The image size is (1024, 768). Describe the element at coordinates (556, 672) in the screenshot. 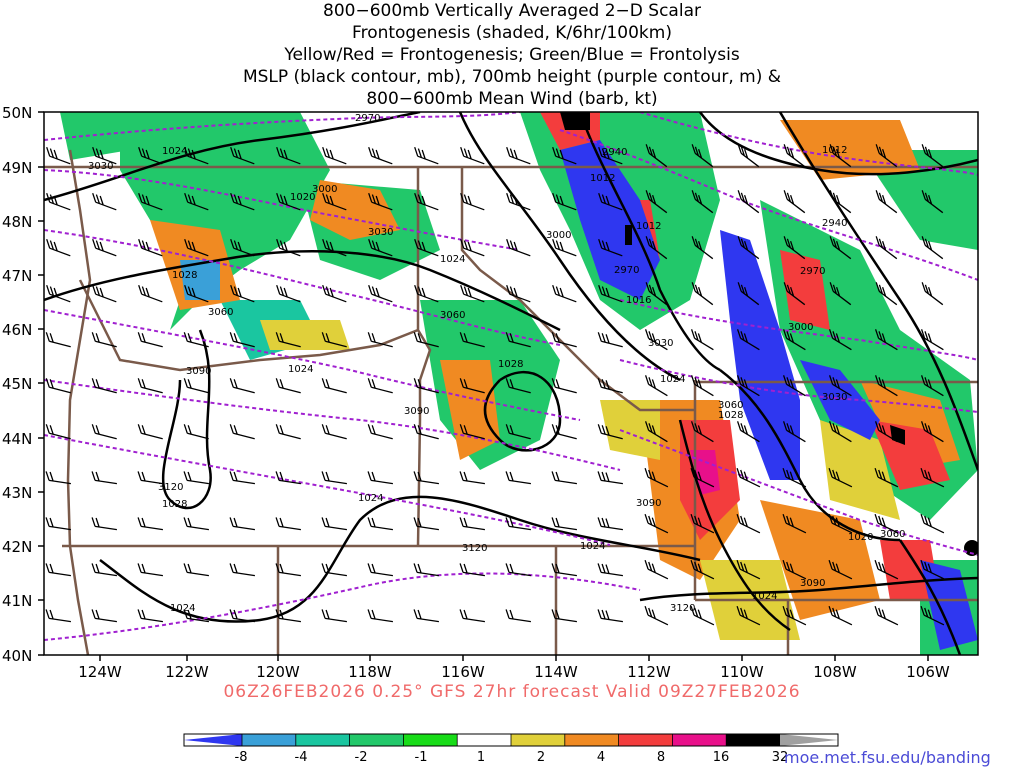

I see `lon-label: 114W` at that location.